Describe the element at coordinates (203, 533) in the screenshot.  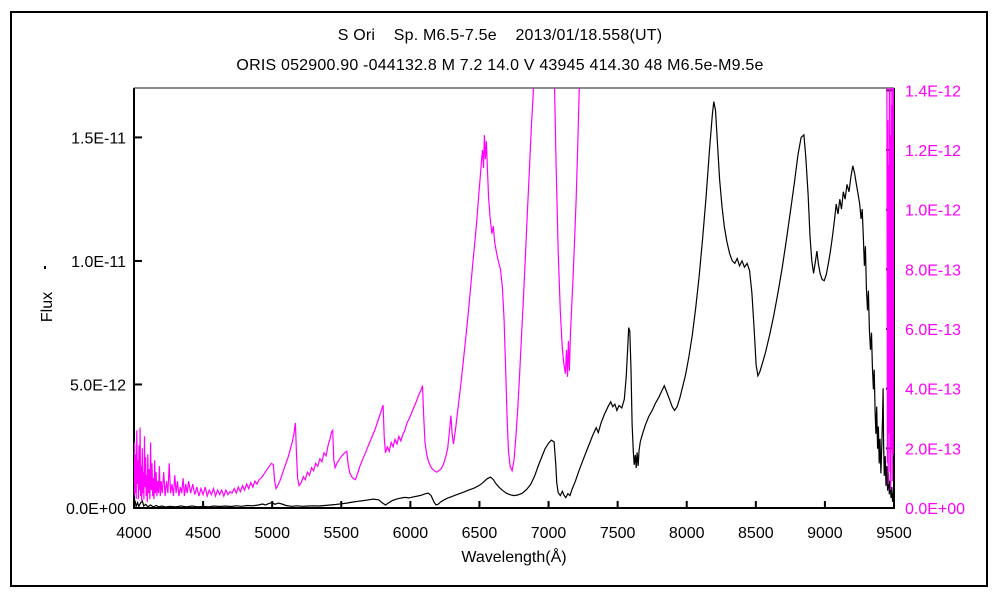
I see `x-tick-label: 4500` at that location.